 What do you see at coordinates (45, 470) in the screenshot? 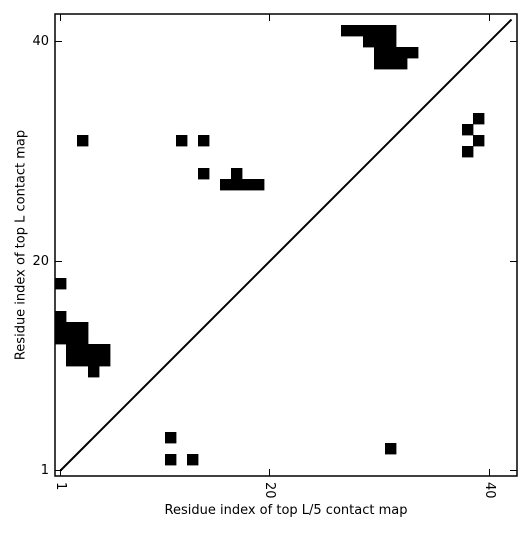
I see `y-tick-label: 1` at bounding box center [45, 470].